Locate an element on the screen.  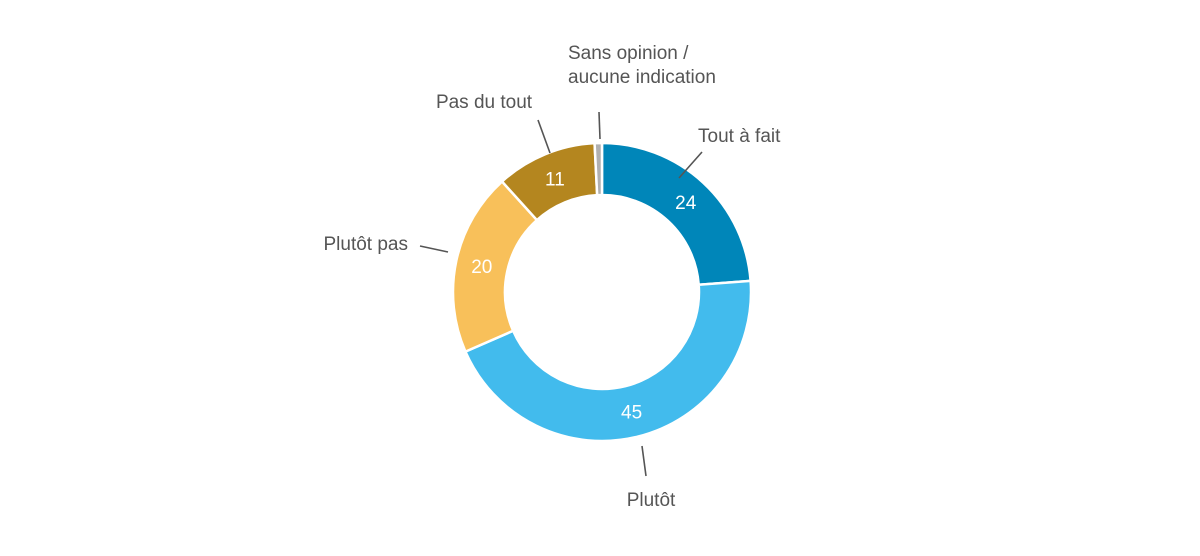
slices-group is located at coordinates (602, 292).